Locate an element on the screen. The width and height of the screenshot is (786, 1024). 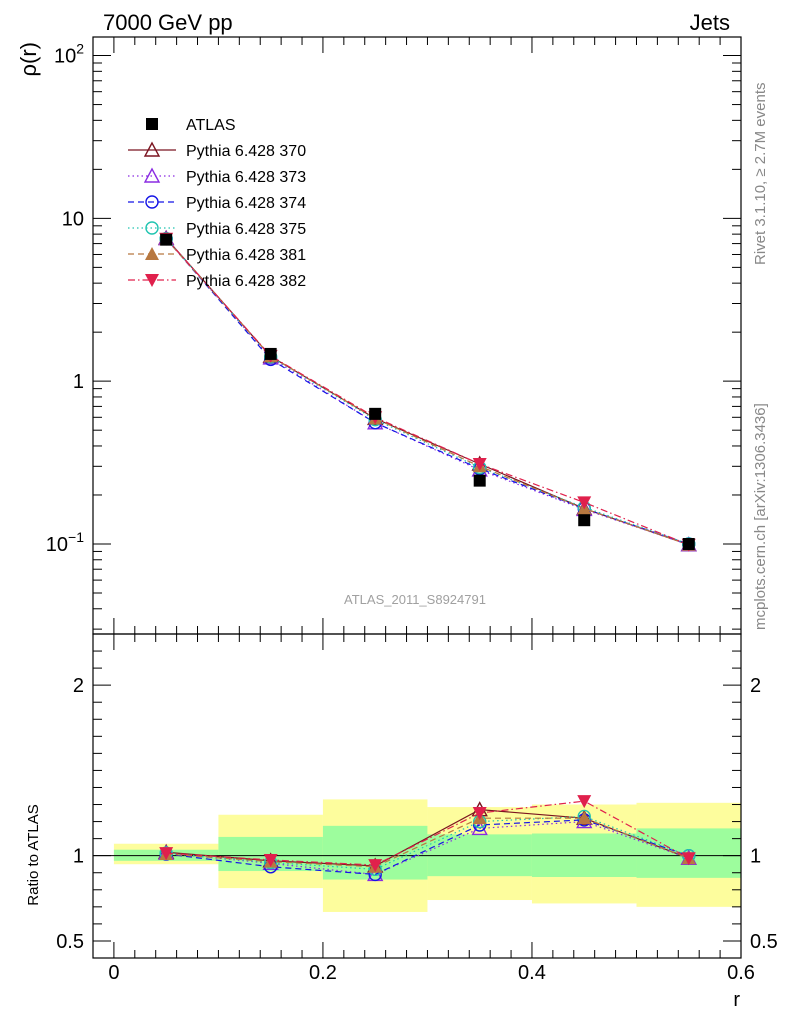
legend-entry-p375: Pythia 6.428 375 is located at coordinates (217, 229).